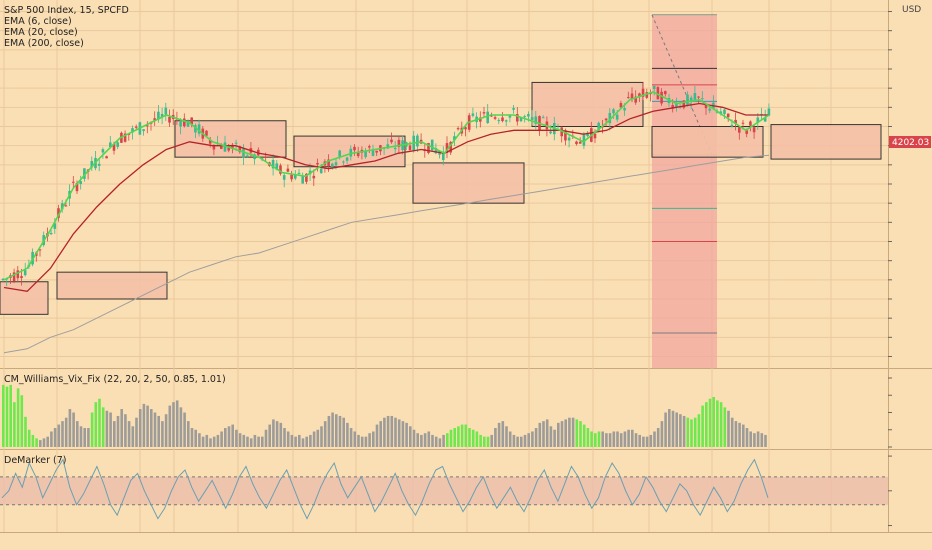  Describe the element at coordinates (911, 10) in the screenshot. I see `currency-label: USD` at that location.